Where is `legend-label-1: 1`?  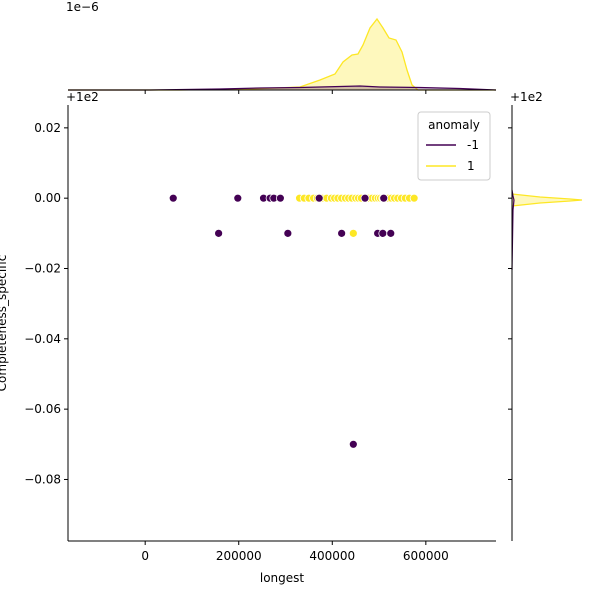 legend-label-1: 1 is located at coordinates (471, 166).